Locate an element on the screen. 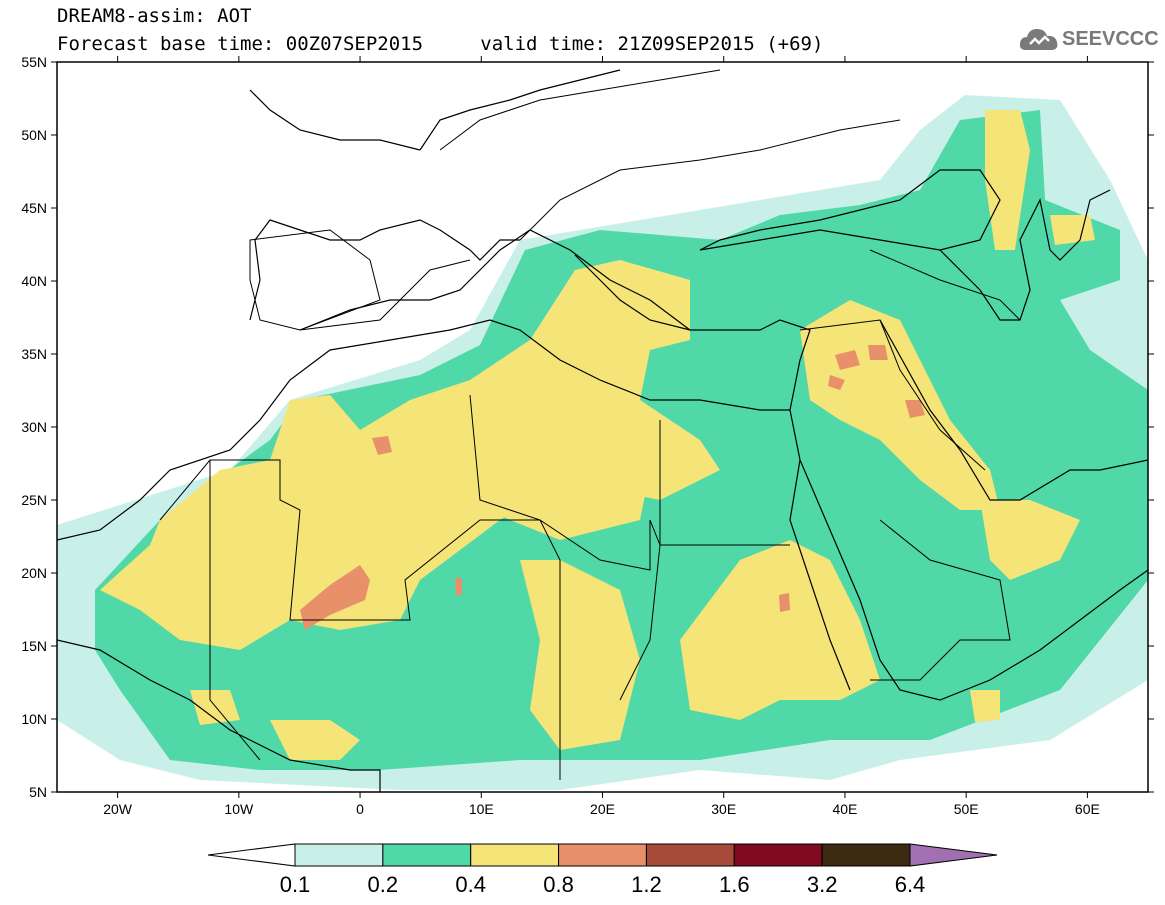  colorbar-label: 0.8 is located at coordinates (558, 884).